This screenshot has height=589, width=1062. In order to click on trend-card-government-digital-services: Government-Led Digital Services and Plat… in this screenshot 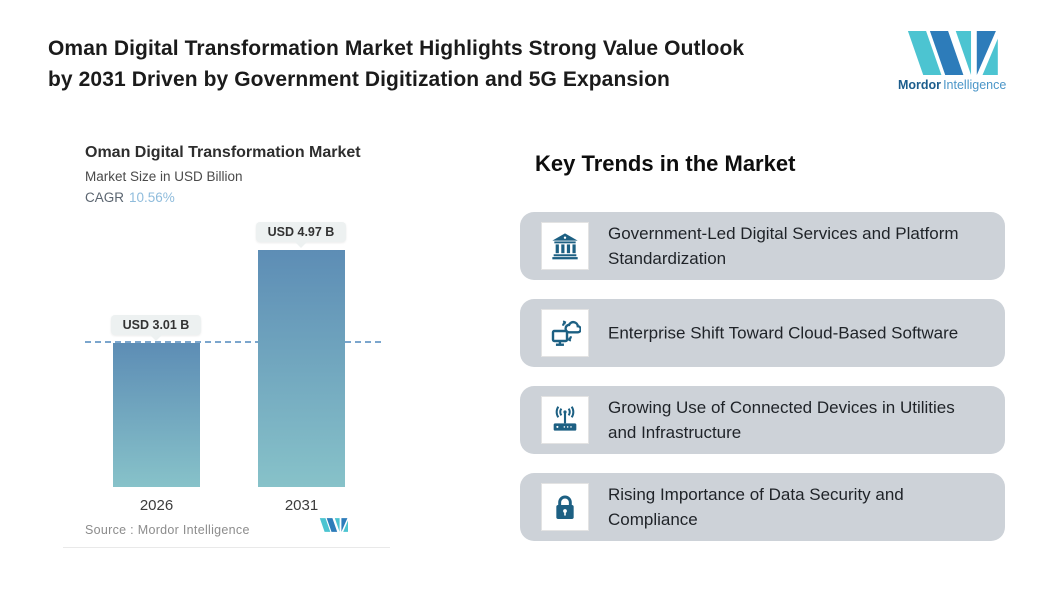, I will do `click(762, 246)`.